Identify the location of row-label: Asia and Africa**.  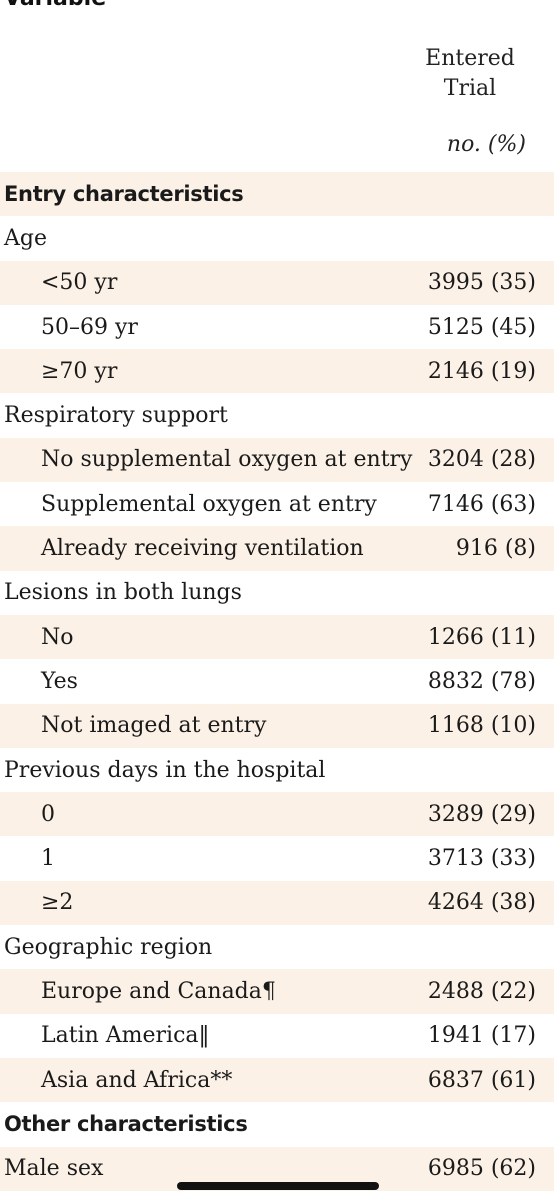
(137, 1080).